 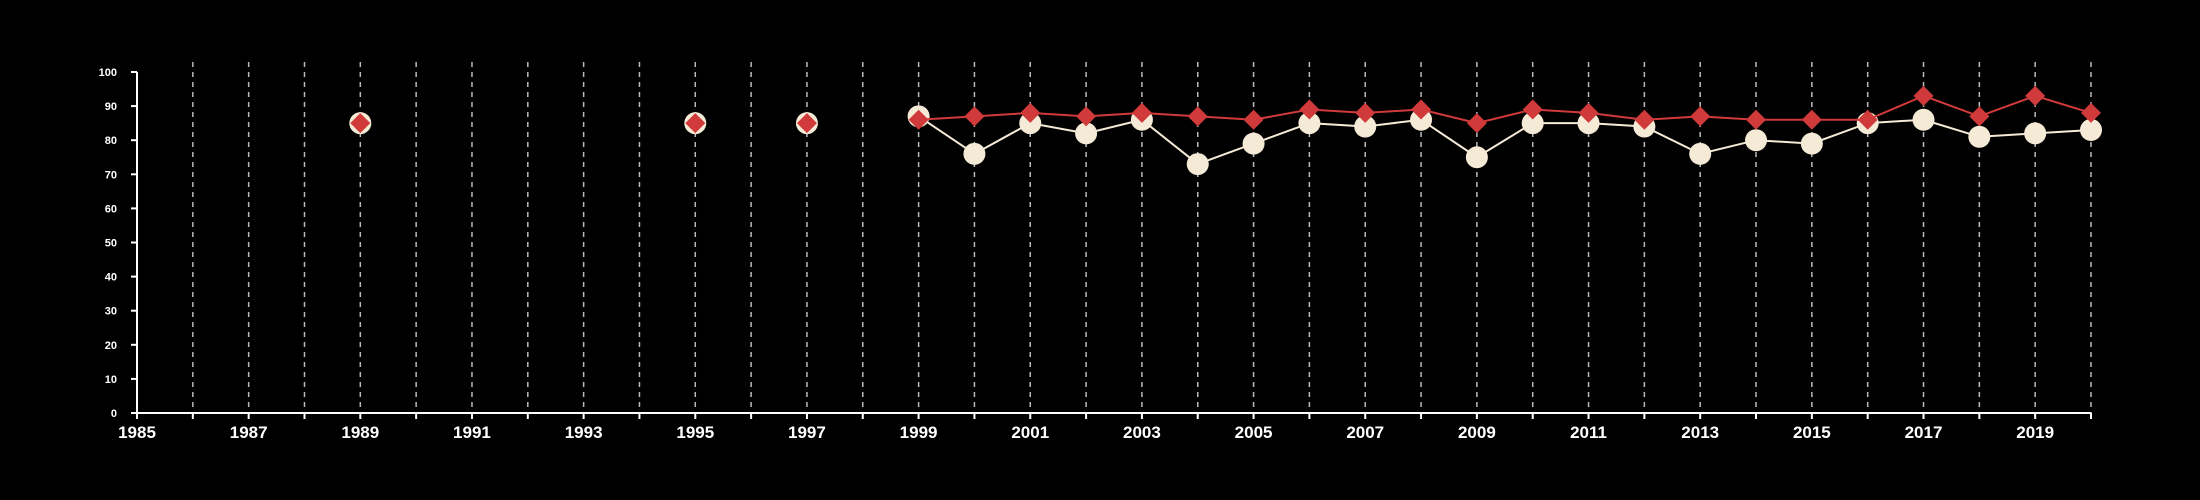 I want to click on x-tick-label: 1999, so click(x=919, y=432).